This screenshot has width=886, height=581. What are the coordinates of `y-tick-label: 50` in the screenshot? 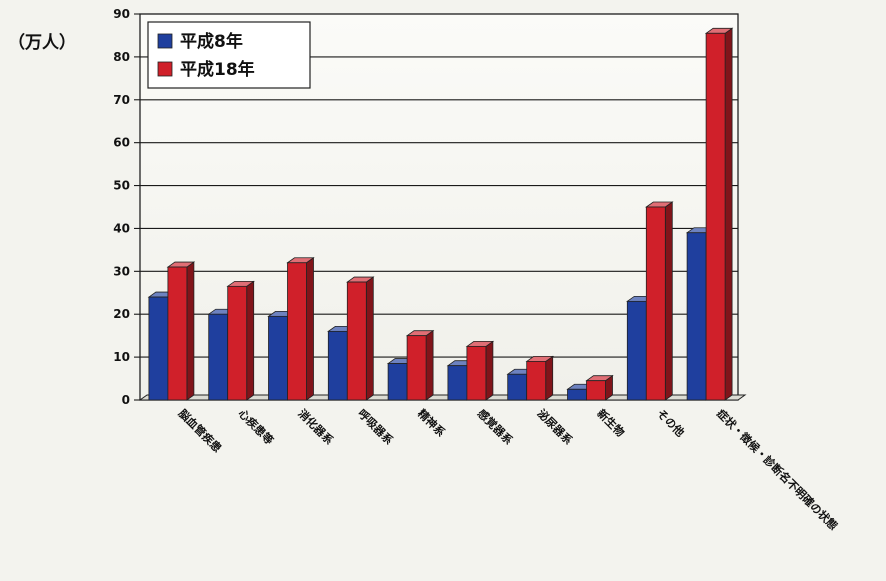 It's located at (121, 186).